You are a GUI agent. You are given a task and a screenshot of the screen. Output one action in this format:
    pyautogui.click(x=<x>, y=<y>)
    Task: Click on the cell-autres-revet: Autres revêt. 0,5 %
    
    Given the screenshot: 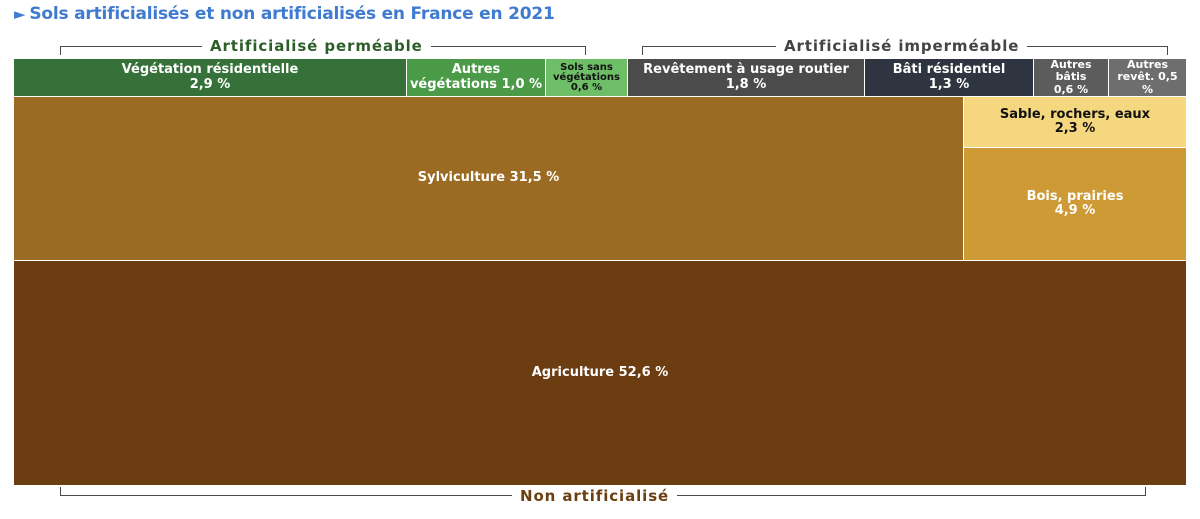 What is the action you would take?
    pyautogui.click(x=1147, y=77)
    